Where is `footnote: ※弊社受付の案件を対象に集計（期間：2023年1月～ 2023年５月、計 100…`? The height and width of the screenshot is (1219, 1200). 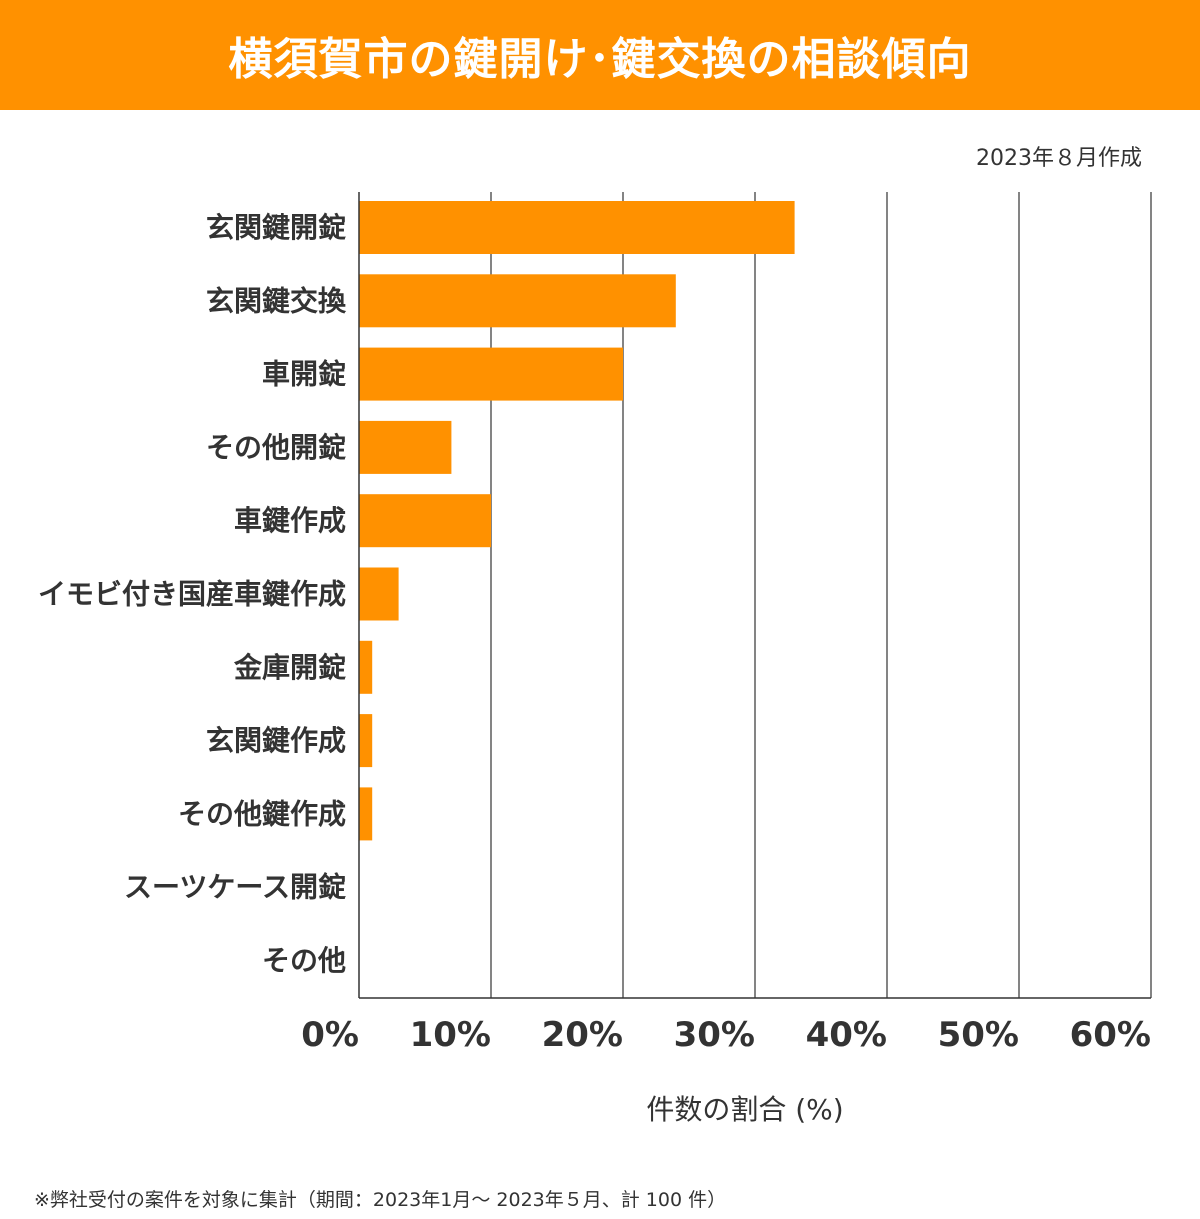
footnote: ※弊社受付の案件を対象に集計（期間：2023年1月～ 2023年５月、計 100… is located at coordinates (380, 1200).